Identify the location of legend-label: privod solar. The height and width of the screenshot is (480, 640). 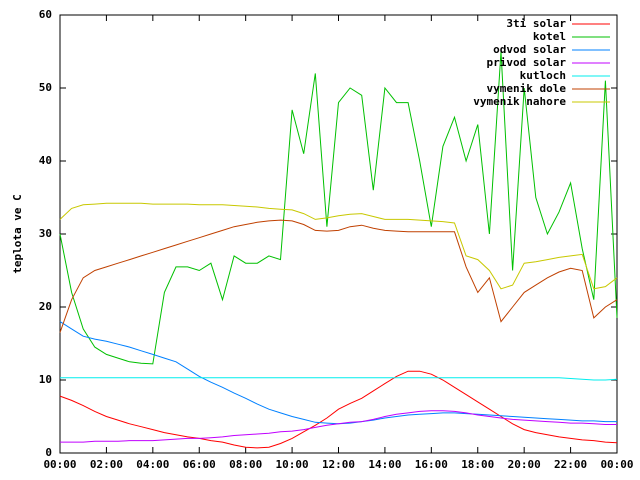
(527, 62).